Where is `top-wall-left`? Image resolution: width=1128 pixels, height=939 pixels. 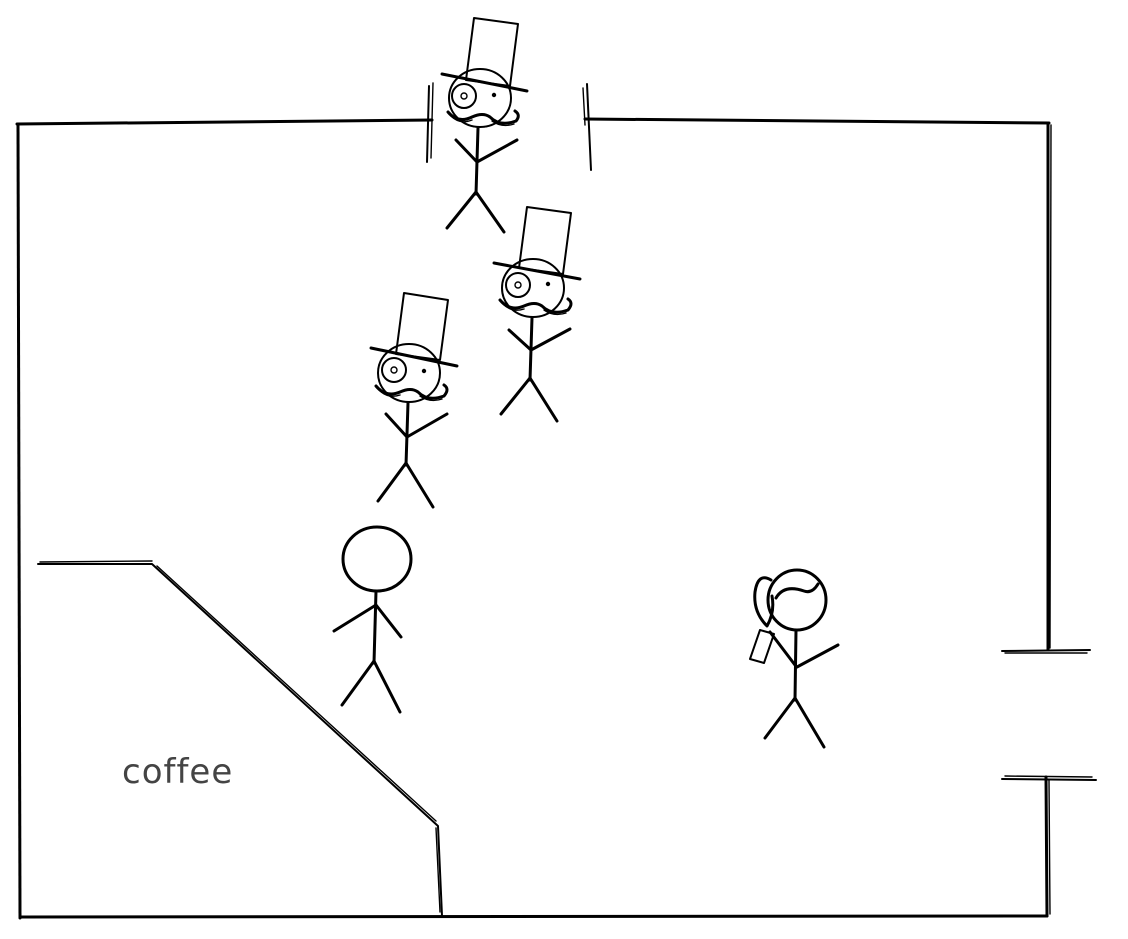
top-wall-left is located at coordinates (224, 122).